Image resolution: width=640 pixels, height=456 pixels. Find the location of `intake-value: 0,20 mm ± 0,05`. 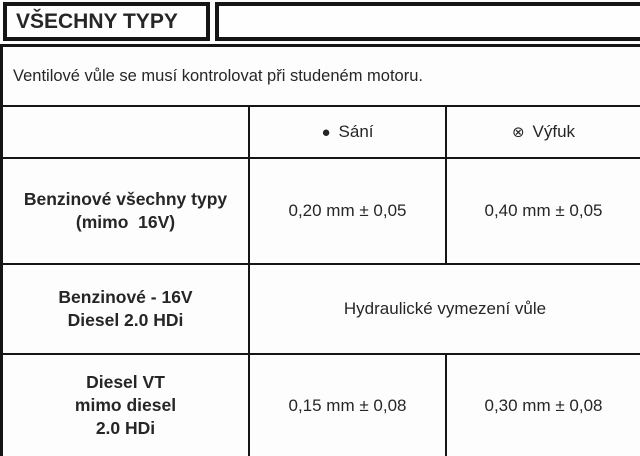

intake-value: 0,20 mm ± 0,05 is located at coordinates (347, 210).